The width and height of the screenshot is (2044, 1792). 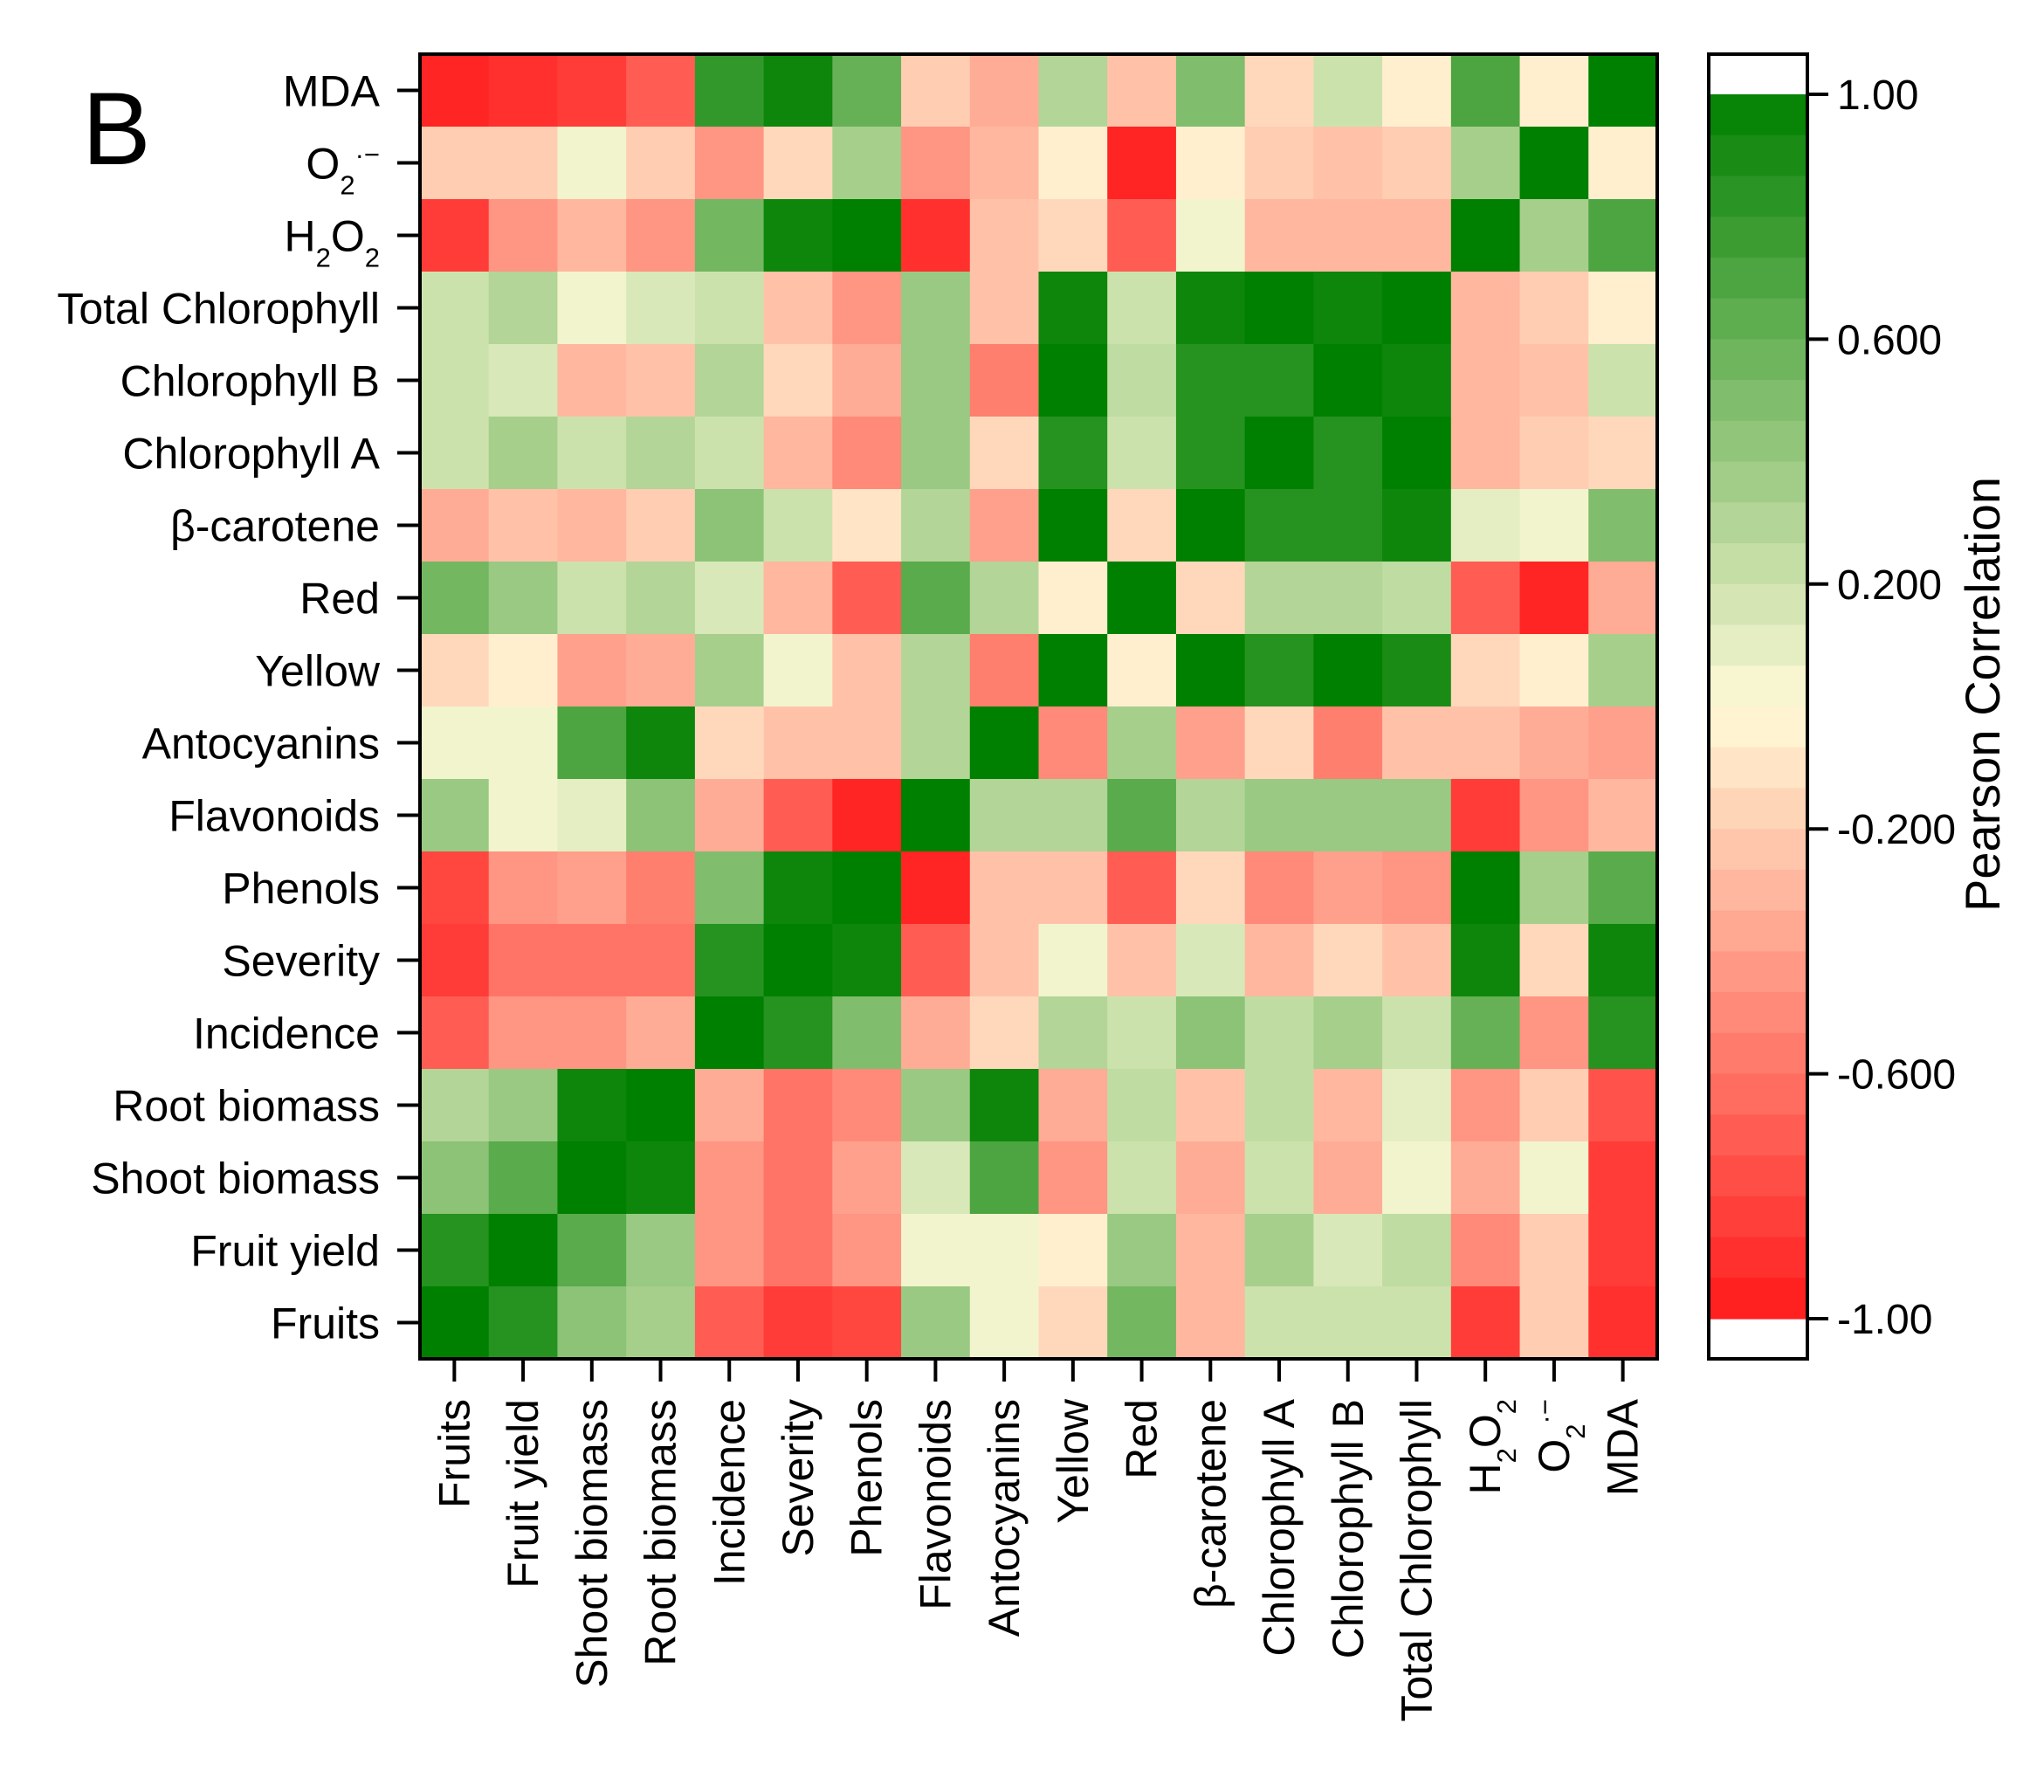 What do you see at coordinates (867, 1478) in the screenshot?
I see `x-tick-label: Phenols` at bounding box center [867, 1478].